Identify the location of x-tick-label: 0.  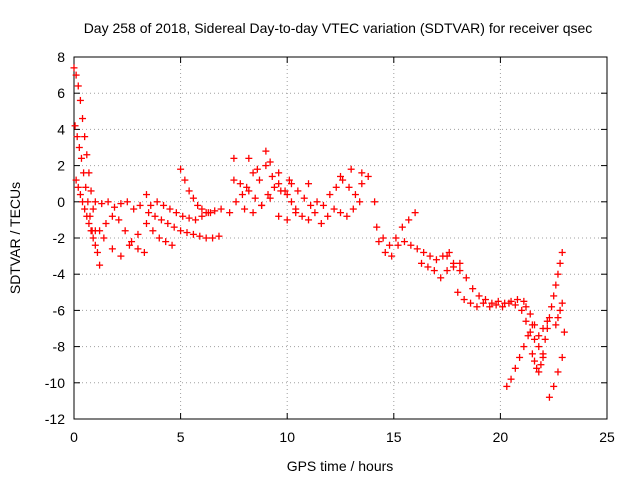
(74, 437).